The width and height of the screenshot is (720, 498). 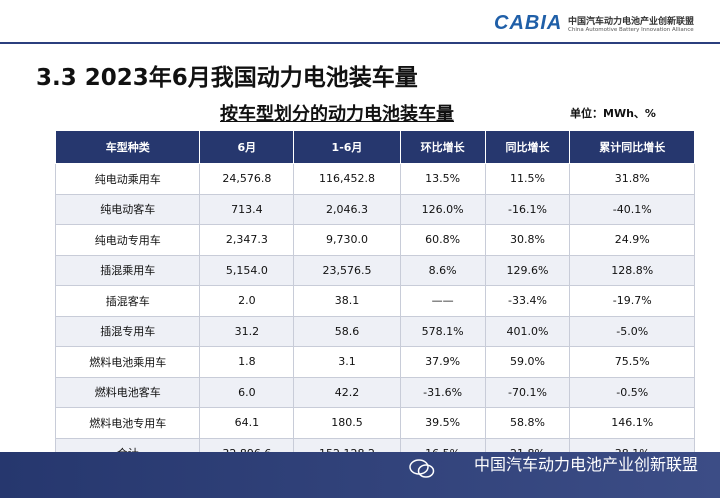 I want to click on table-cell: -40.1%, so click(x=632, y=209).